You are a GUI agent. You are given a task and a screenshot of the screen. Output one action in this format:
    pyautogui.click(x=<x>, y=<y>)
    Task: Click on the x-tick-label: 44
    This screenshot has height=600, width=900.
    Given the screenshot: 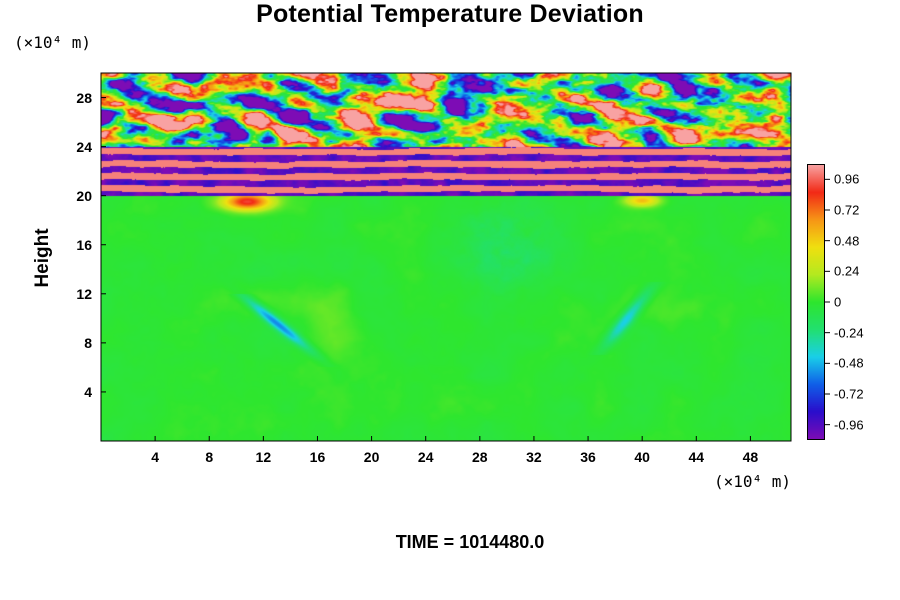 What is the action you would take?
    pyautogui.click(x=696, y=457)
    